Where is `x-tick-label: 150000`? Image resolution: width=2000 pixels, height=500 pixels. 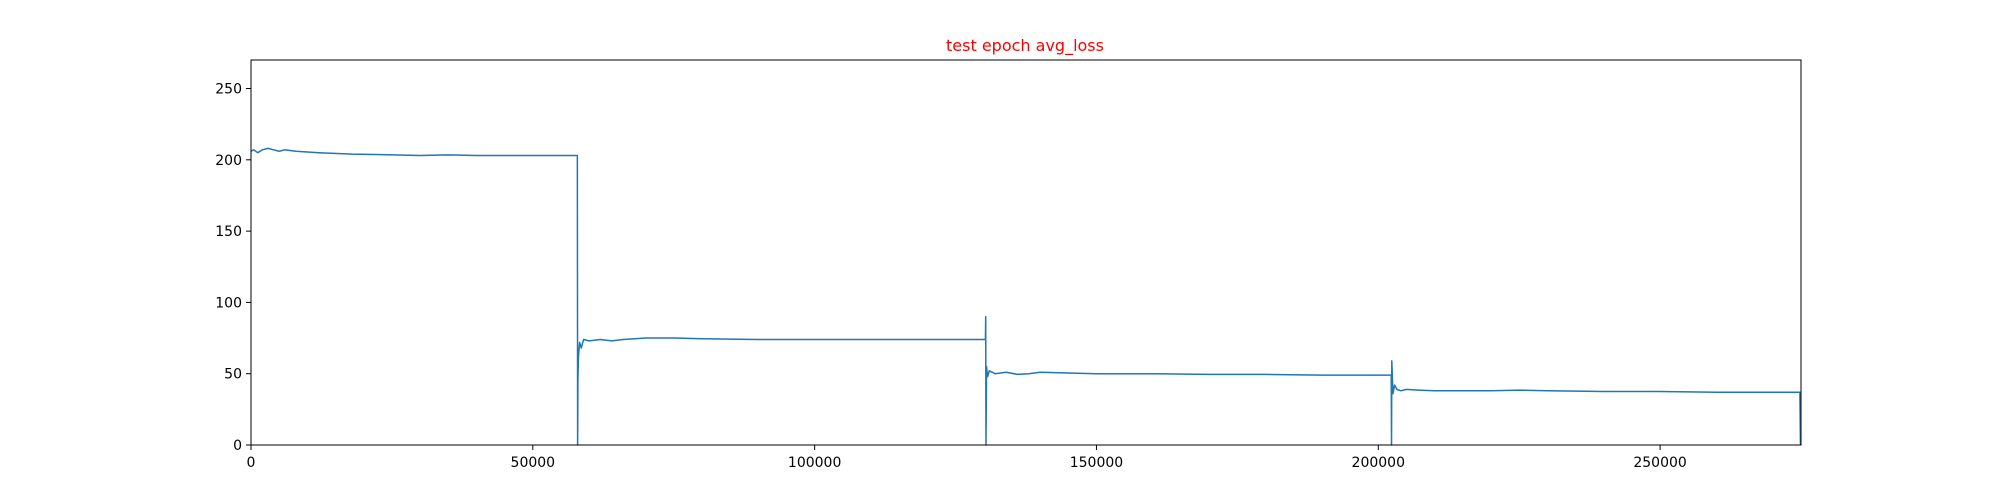 x-tick-label: 150000 is located at coordinates (1096, 463).